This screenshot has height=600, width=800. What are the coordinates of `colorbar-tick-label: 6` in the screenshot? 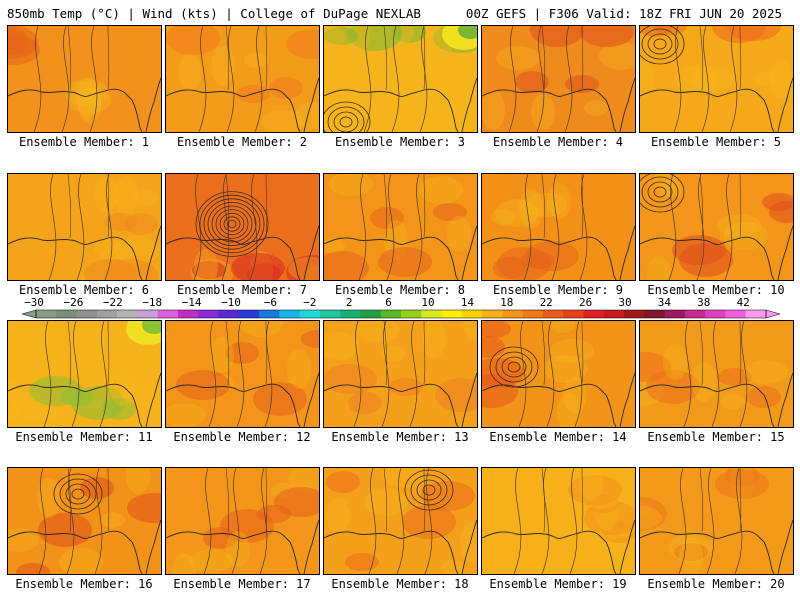 It's located at (388, 302).